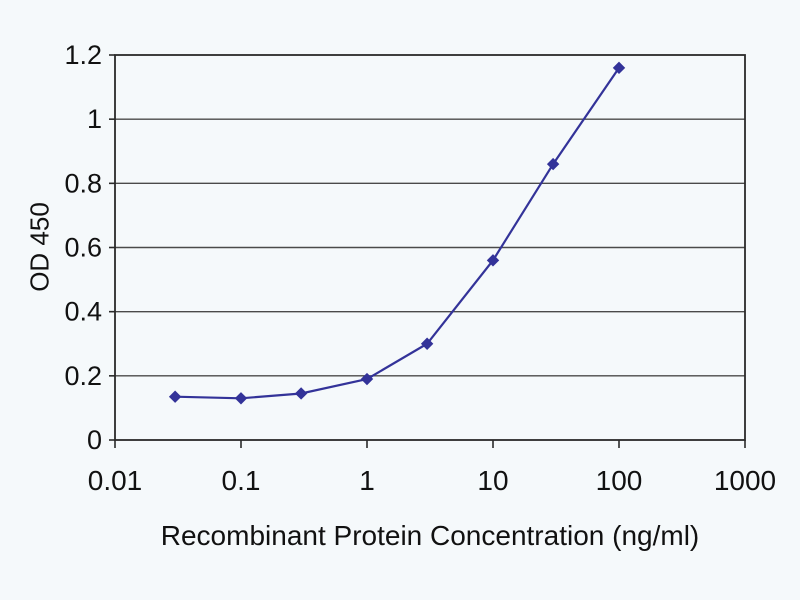 The height and width of the screenshot is (600, 800). What do you see at coordinates (94, 119) in the screenshot?
I see `y-tick-label: 1` at bounding box center [94, 119].